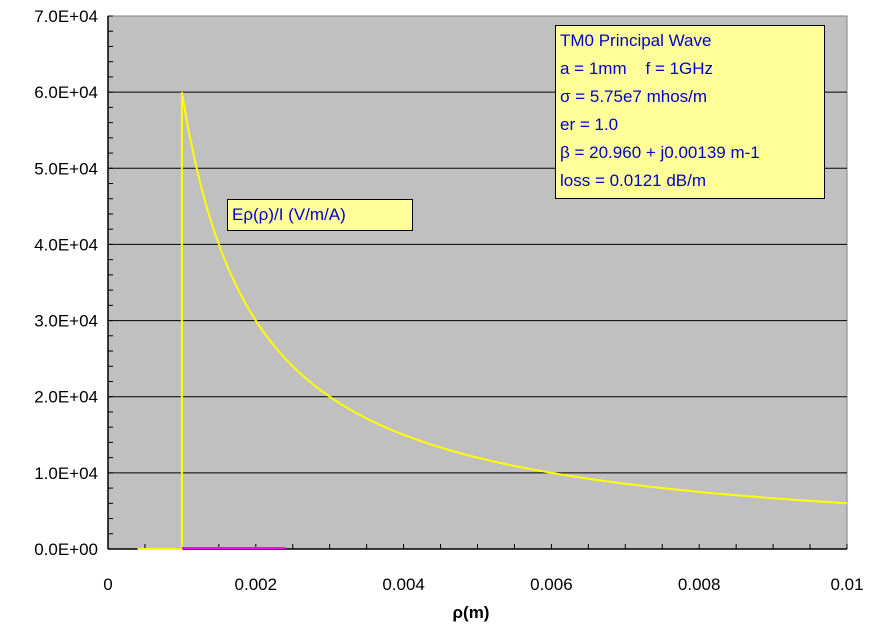 This screenshot has width=873, height=632. I want to click on x-tick-label: 0.01, so click(846, 584).